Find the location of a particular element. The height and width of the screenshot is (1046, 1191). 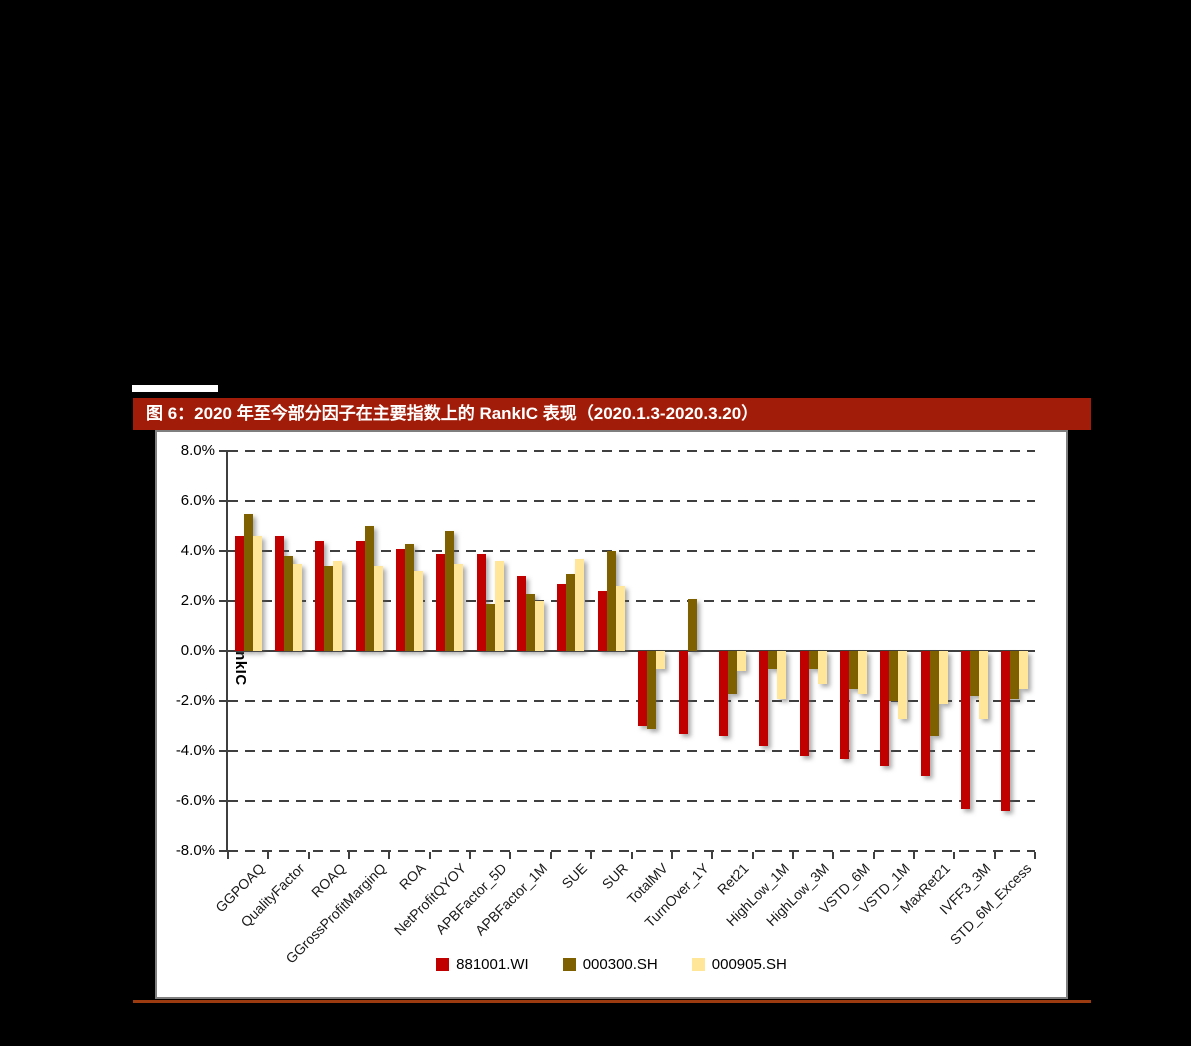

bar-000300.SH-TurnOver_1Y is located at coordinates (692, 624).